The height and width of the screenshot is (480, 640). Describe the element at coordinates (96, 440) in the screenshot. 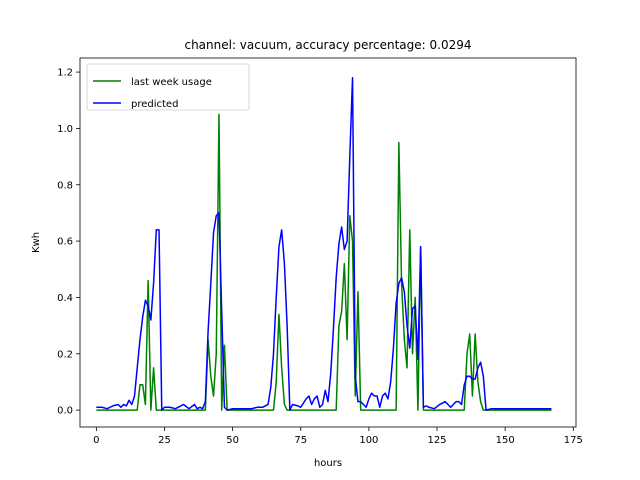

I see `x-tick-label: 0` at that location.